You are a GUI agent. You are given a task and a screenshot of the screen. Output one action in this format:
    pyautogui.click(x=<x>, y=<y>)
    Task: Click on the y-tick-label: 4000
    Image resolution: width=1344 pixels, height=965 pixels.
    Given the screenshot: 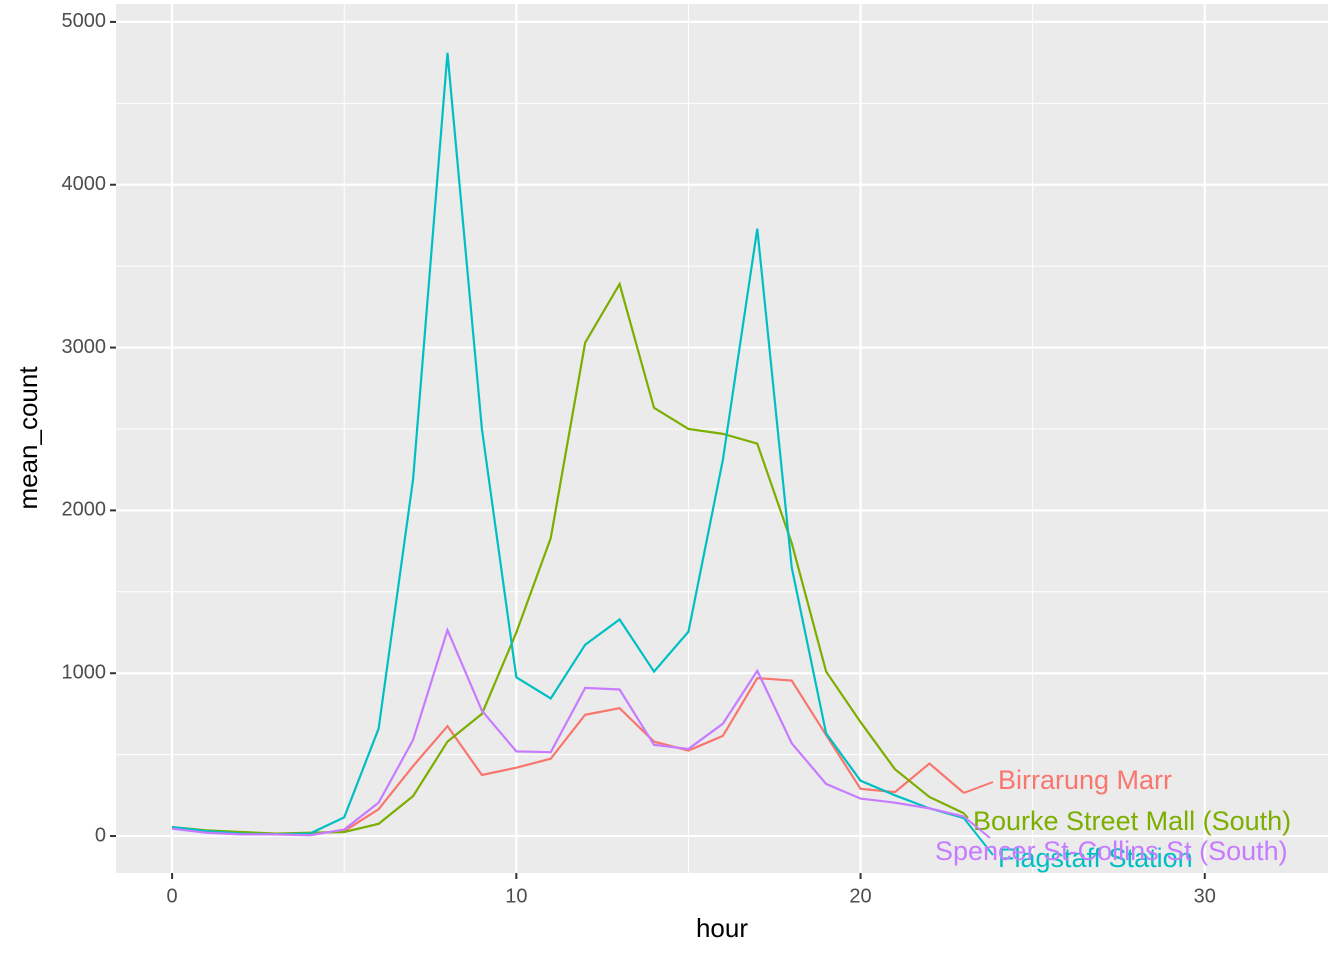 What is the action you would take?
    pyautogui.click(x=84, y=184)
    